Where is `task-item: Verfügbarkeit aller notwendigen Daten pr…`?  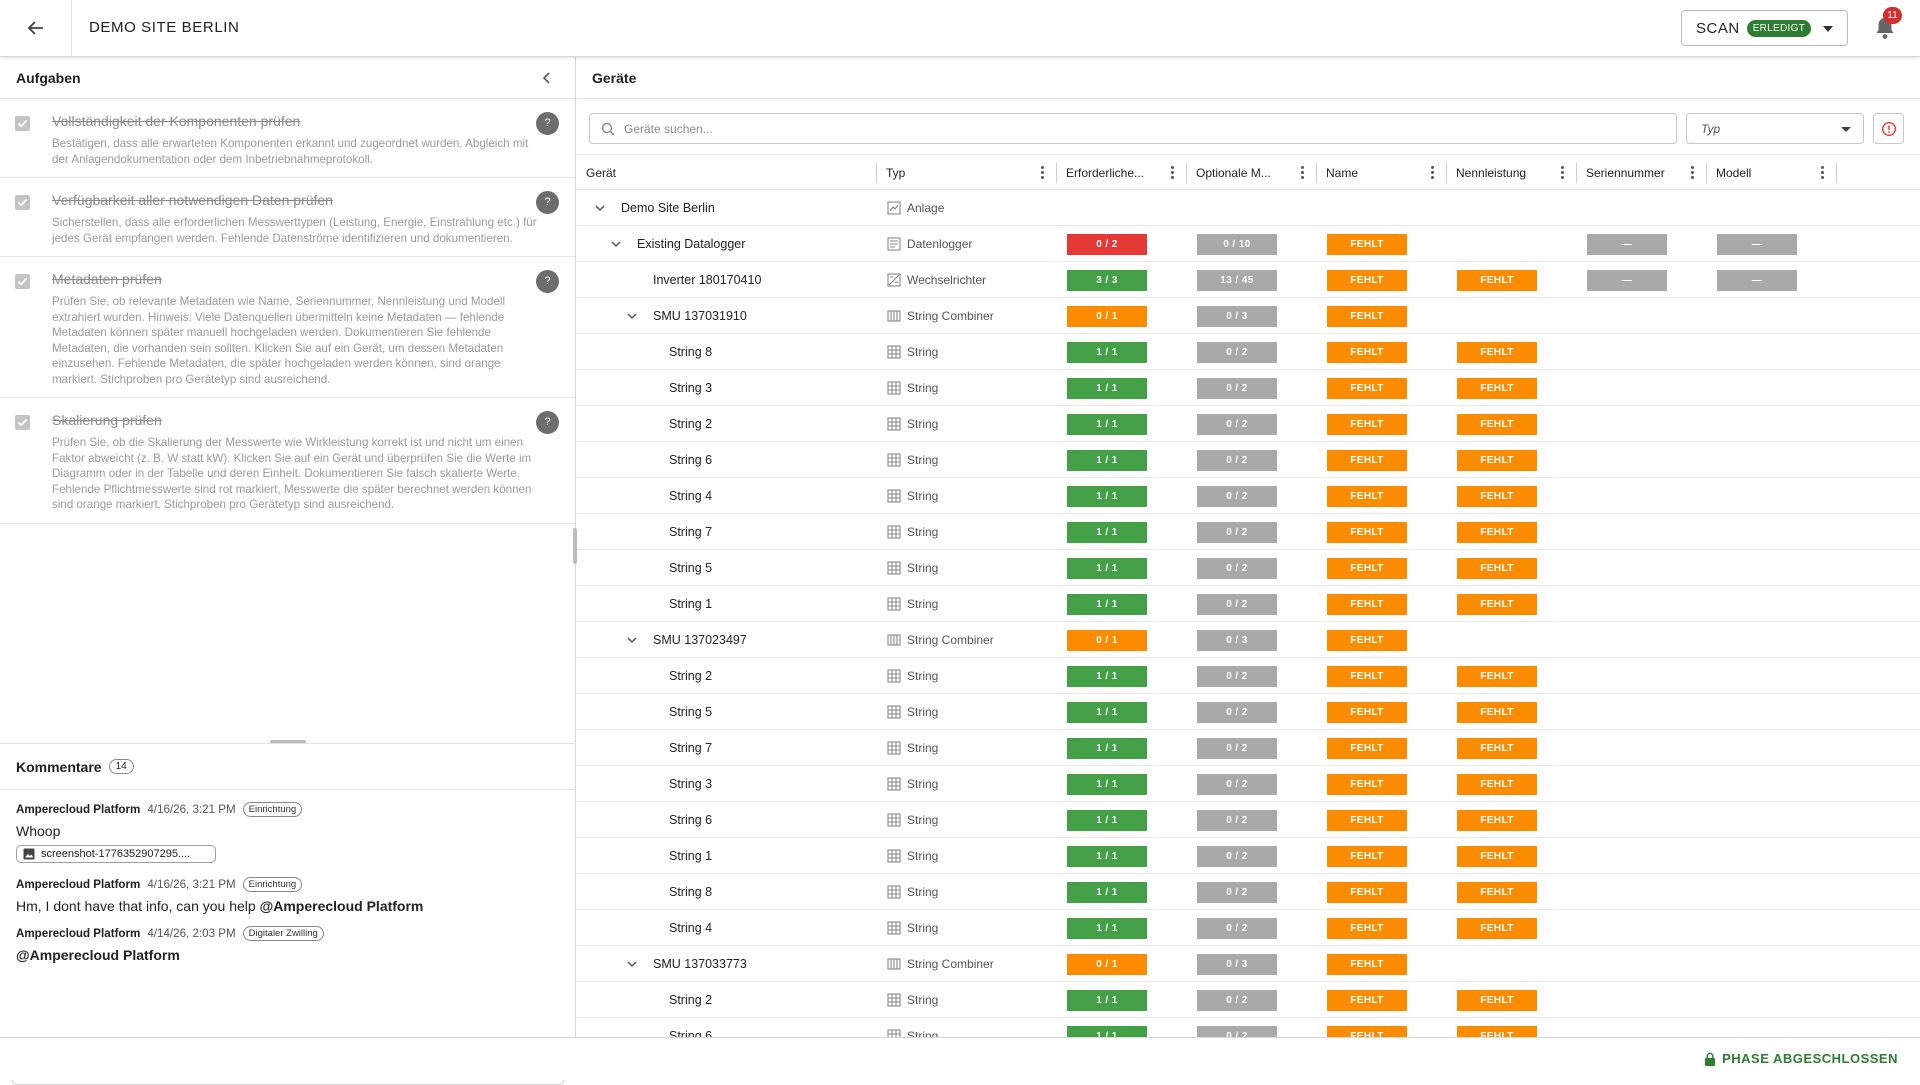
task-item: Verfügbarkeit aller notwendigen Daten pr… is located at coordinates (287, 217).